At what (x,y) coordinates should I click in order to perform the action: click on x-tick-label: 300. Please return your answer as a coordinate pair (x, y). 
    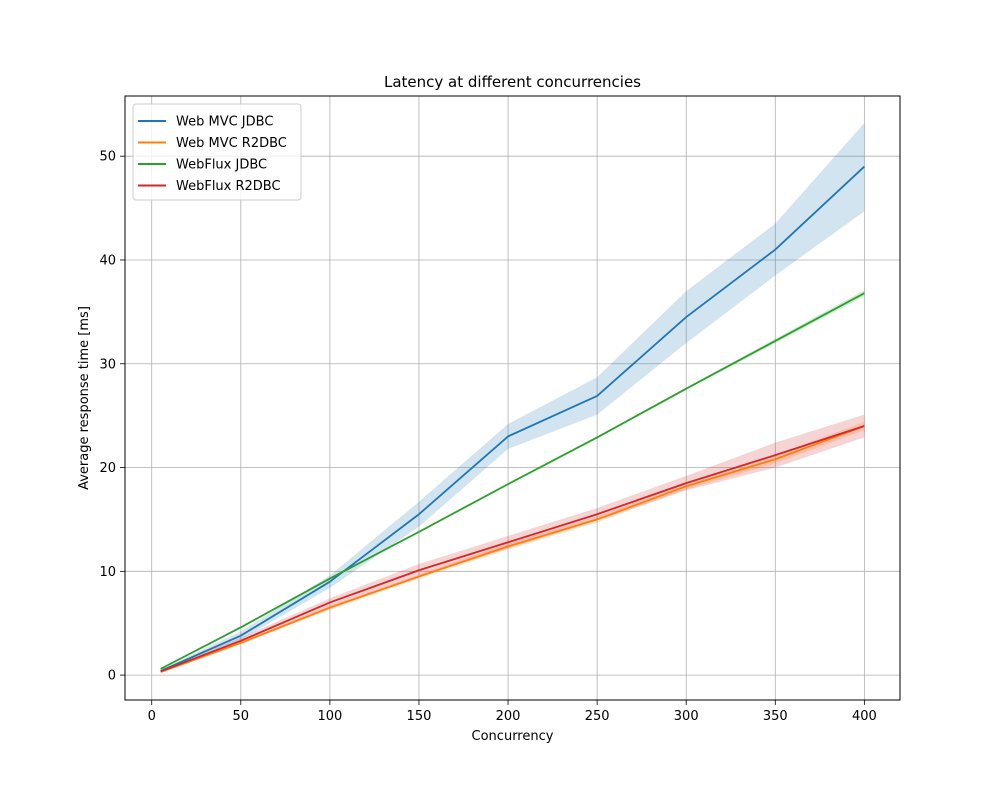
    Looking at the image, I should click on (686, 716).